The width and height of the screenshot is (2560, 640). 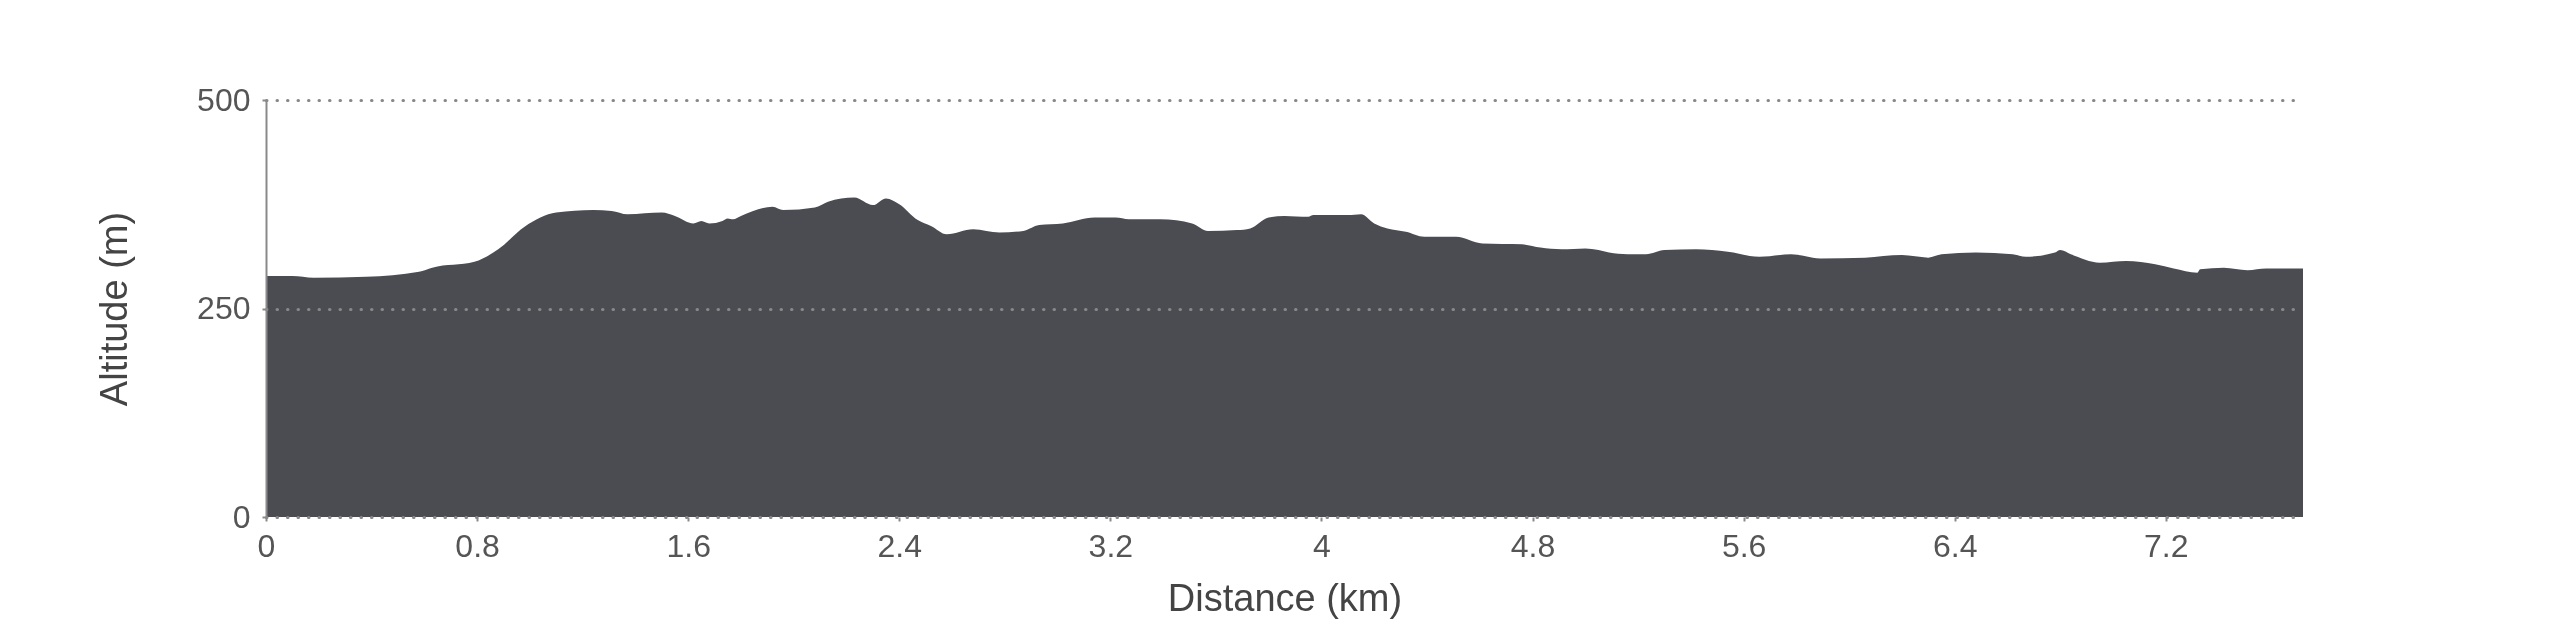 What do you see at coordinates (1322, 545) in the screenshot?
I see `x-tick-label: 4` at bounding box center [1322, 545].